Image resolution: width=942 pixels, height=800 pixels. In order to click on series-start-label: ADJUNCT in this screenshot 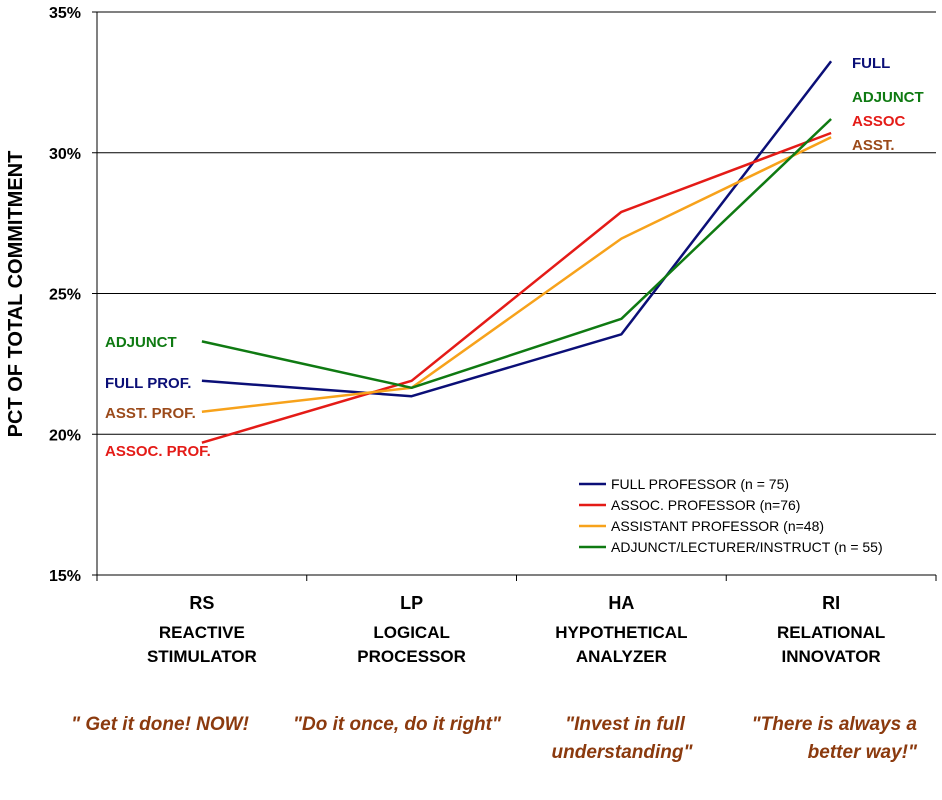, I will do `click(141, 342)`.